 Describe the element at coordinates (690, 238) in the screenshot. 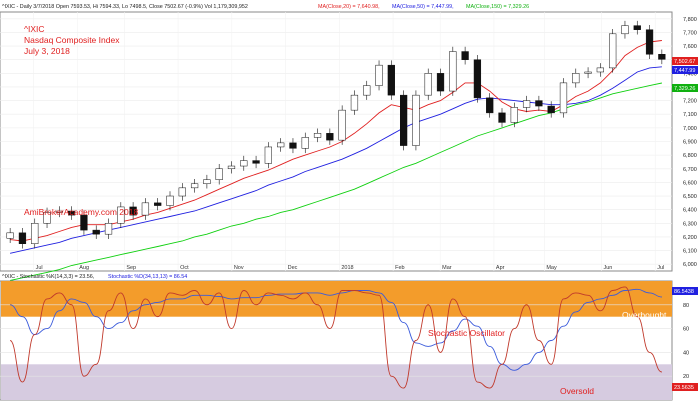

I see `price-tick-label: 6,200` at that location.